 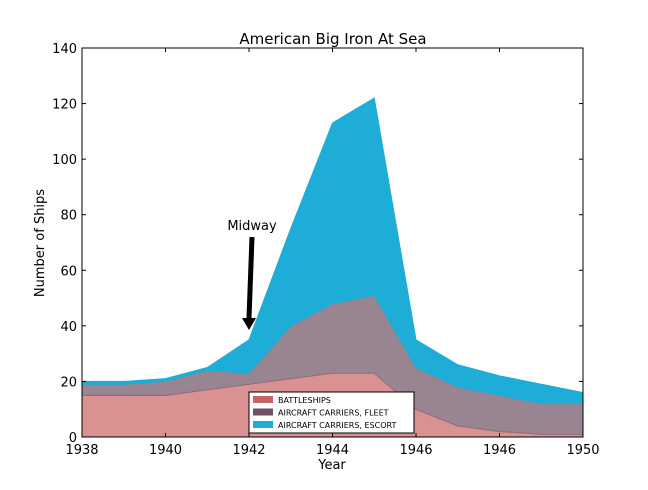 What do you see at coordinates (332, 39) in the screenshot?
I see `chart-title: American Big Iron At Sea` at bounding box center [332, 39].